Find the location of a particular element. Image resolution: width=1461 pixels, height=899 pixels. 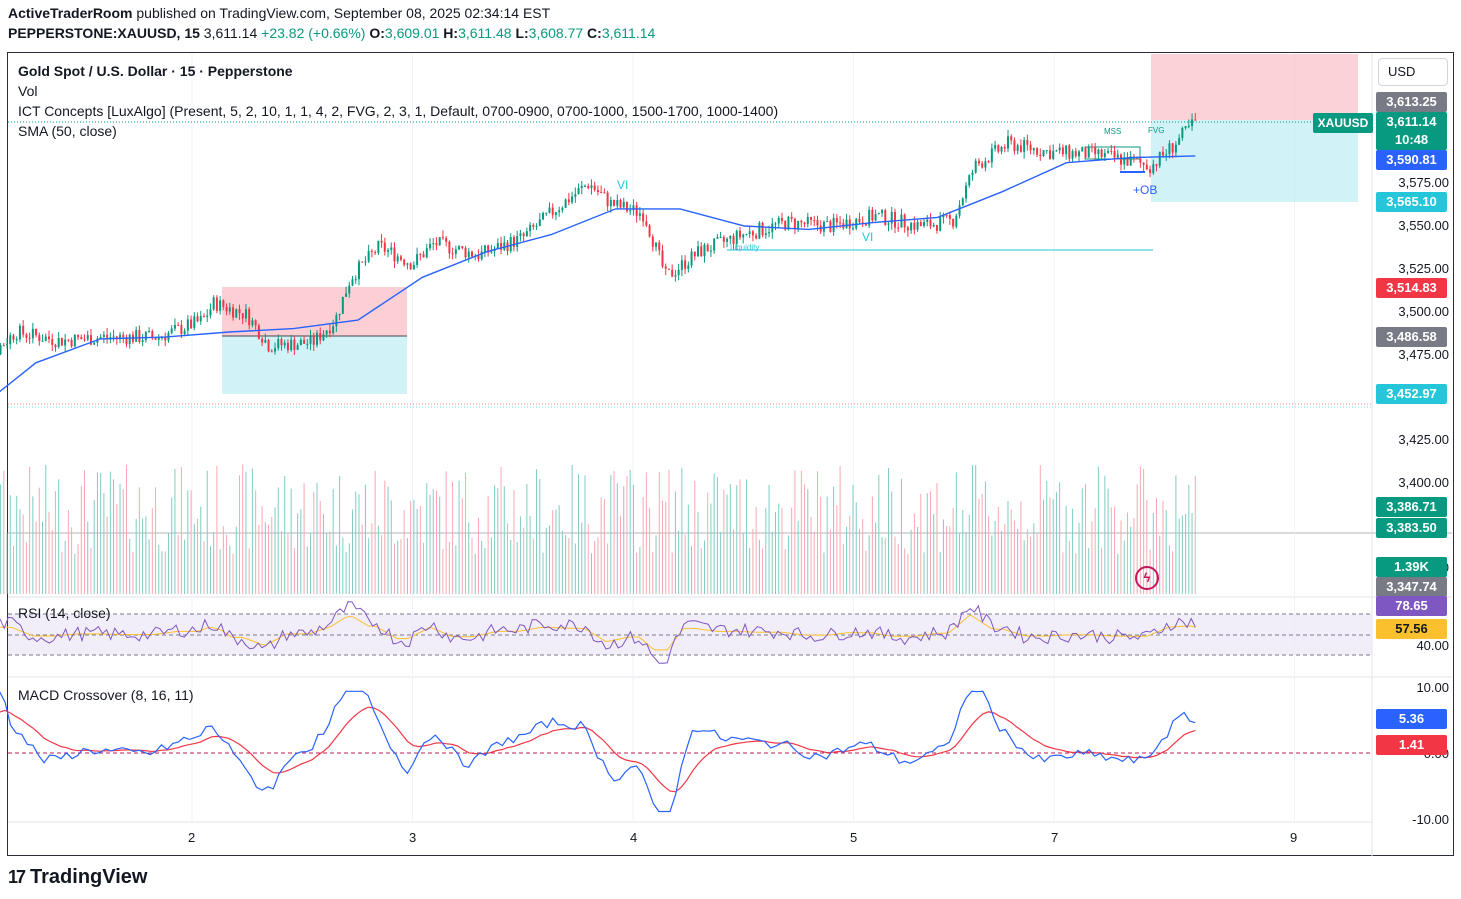

price-axis-label: 3,425.00 is located at coordinates (1423, 439).